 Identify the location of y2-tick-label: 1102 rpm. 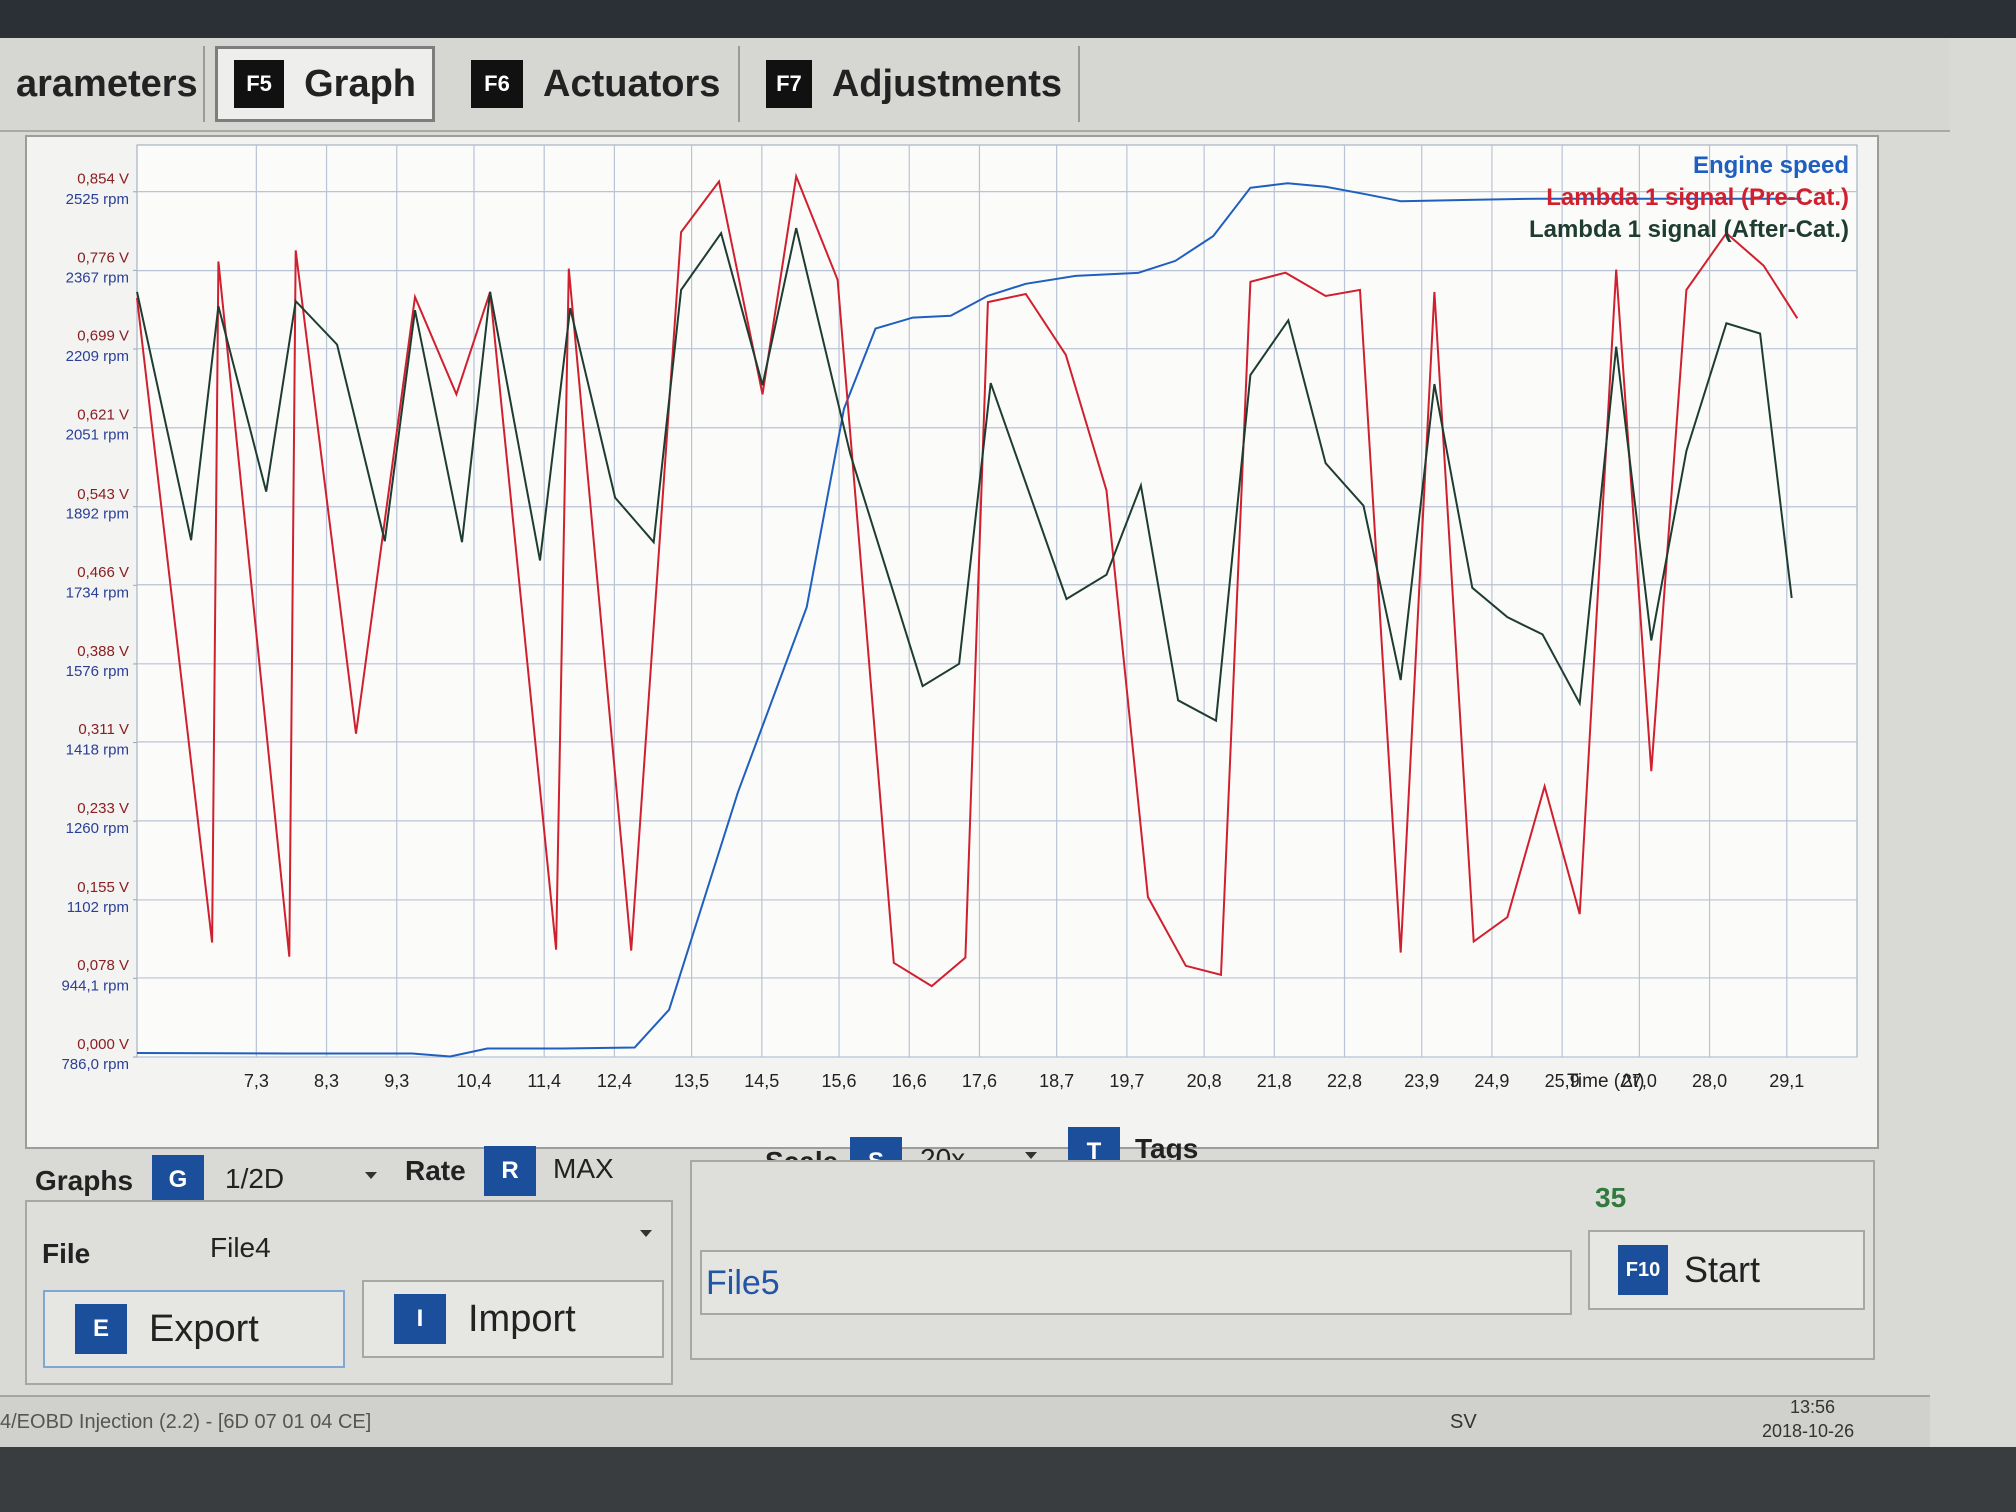
(98, 907).